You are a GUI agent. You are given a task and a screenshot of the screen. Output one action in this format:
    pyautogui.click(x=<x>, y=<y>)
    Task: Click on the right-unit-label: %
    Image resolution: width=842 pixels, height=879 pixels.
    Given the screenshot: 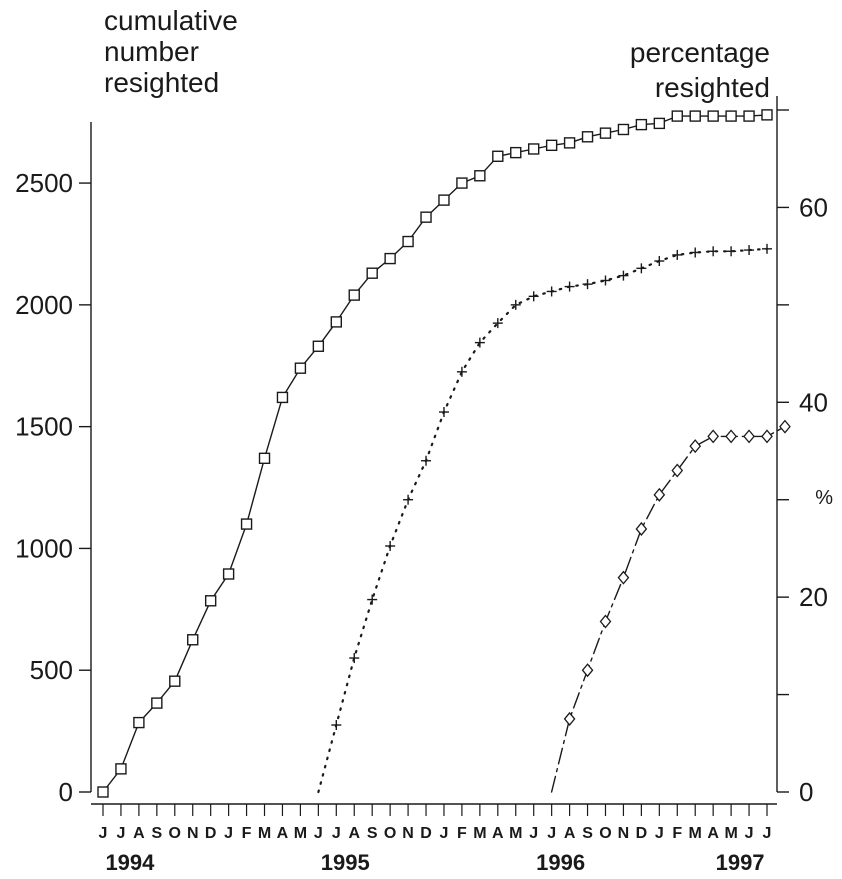 What is the action you would take?
    pyautogui.click(x=824, y=498)
    